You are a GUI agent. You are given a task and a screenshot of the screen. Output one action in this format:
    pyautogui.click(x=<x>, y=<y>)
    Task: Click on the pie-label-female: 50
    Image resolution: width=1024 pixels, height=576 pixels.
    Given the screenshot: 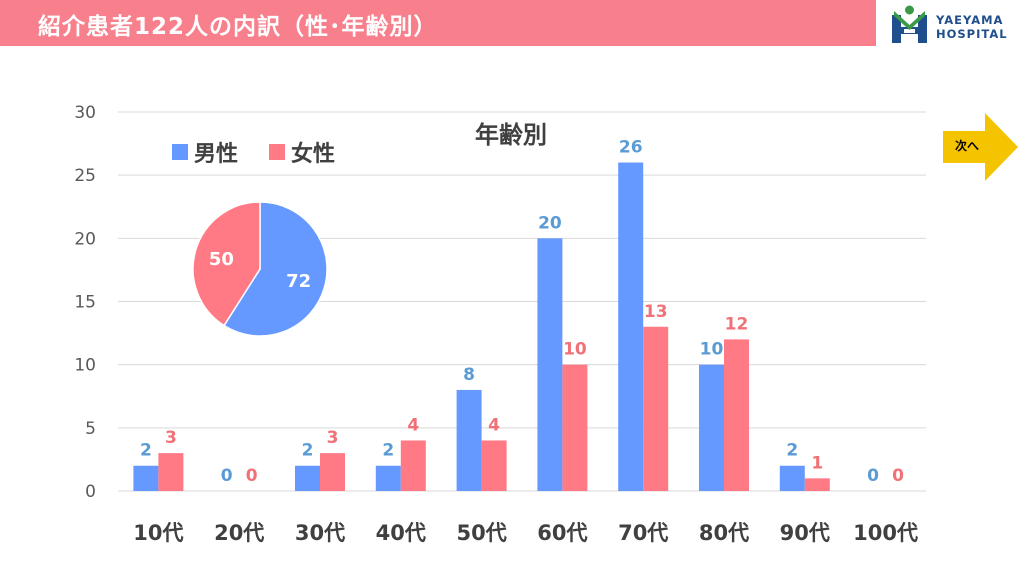 What is the action you would take?
    pyautogui.click(x=221, y=259)
    